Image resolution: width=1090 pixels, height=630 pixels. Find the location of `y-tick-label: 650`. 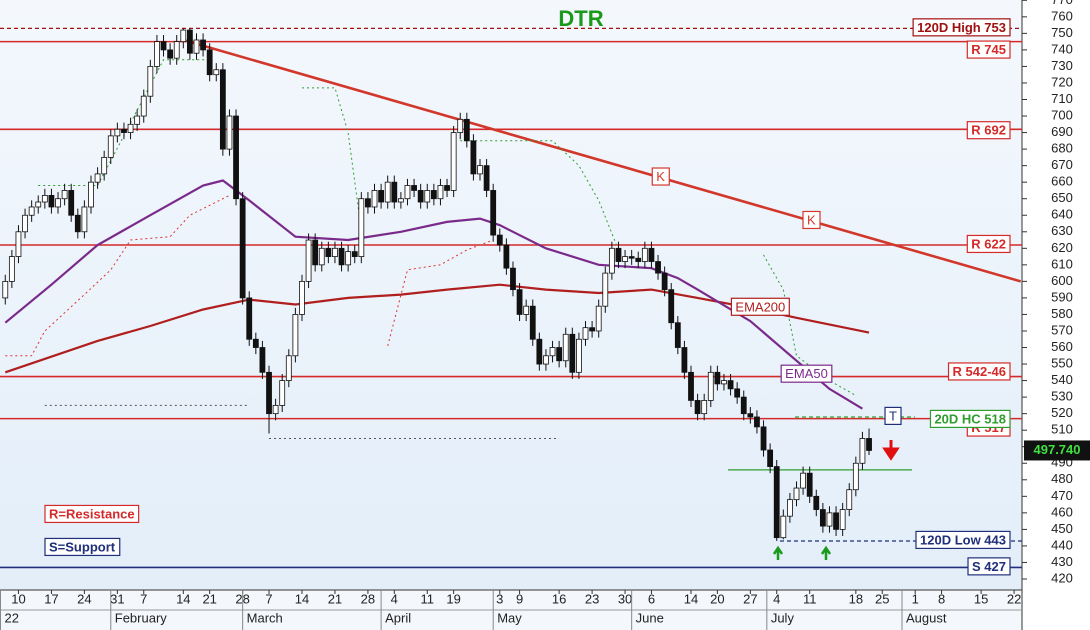

y-tick-label: 650 is located at coordinates (1062, 197).